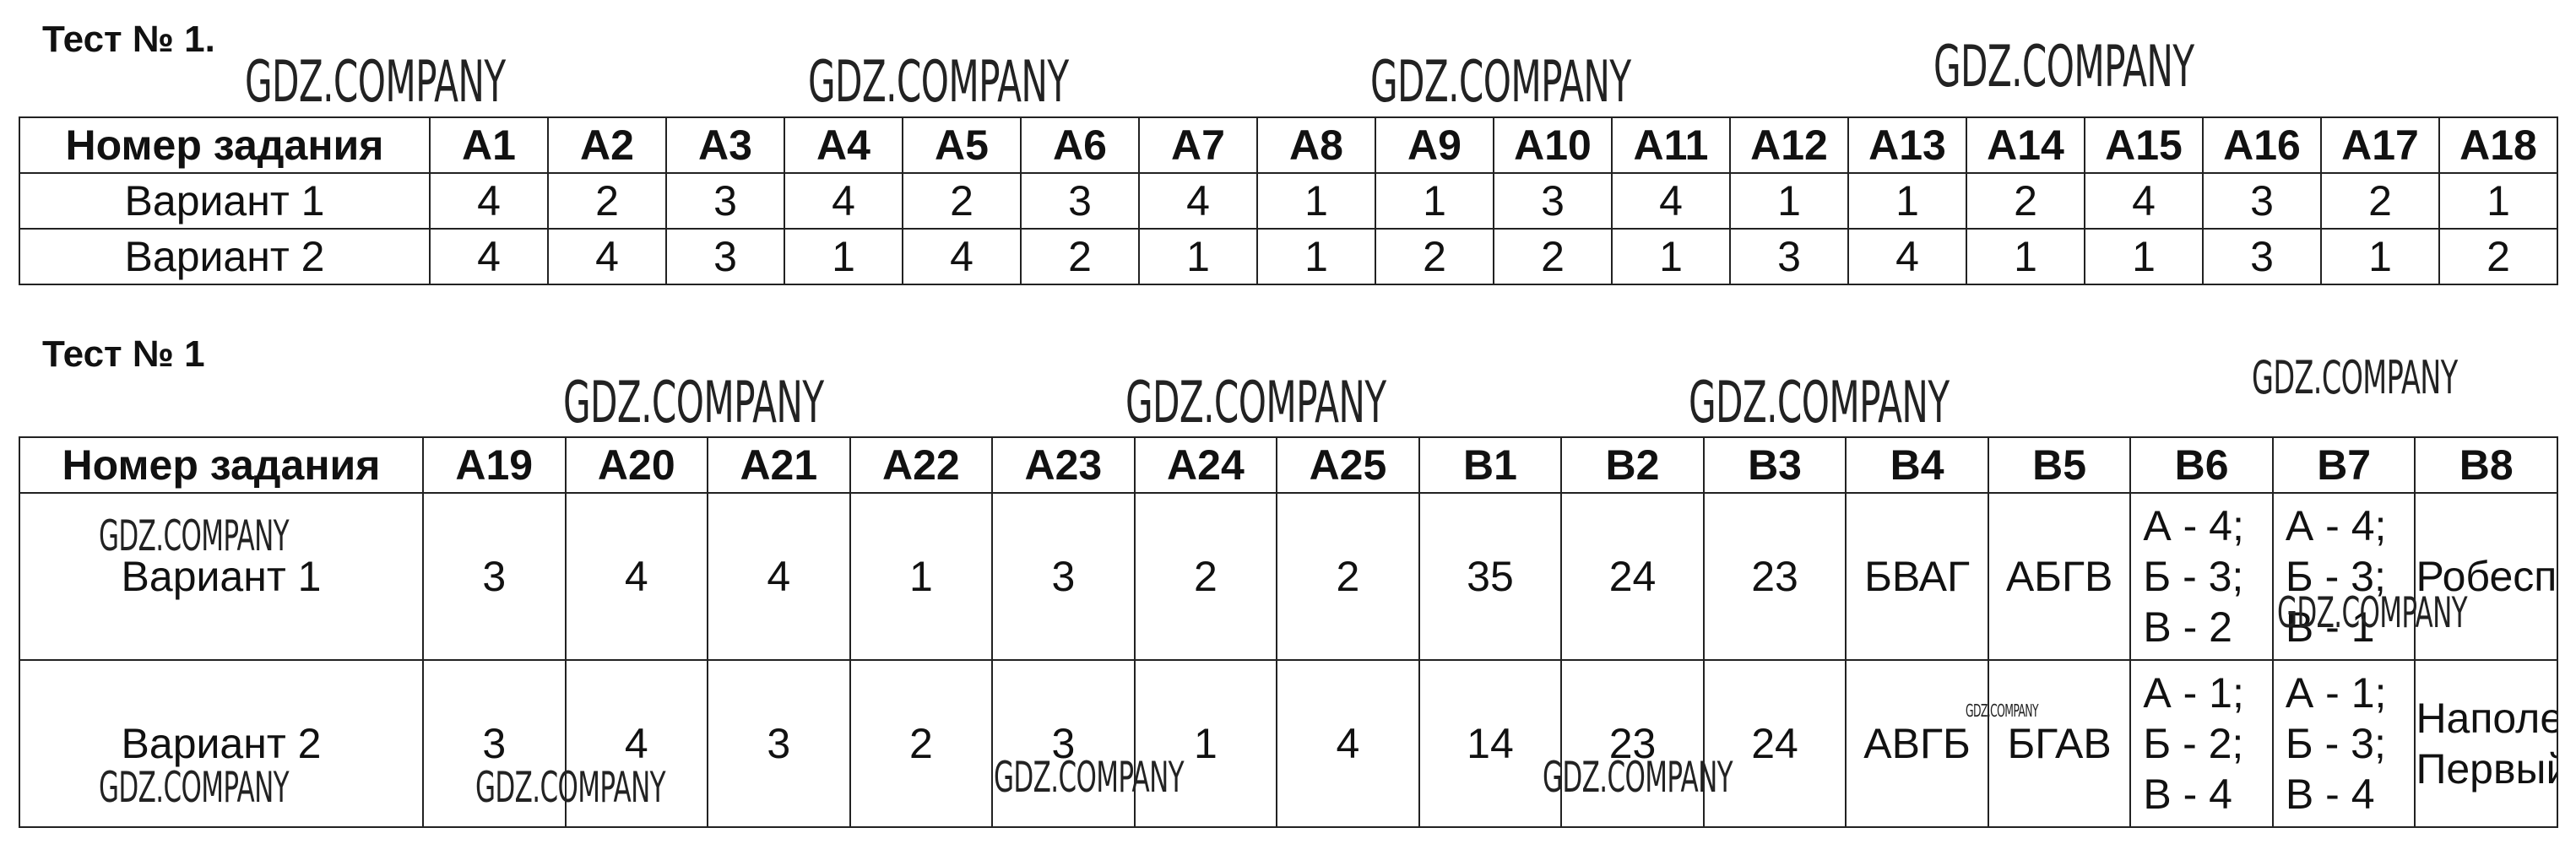  I want to click on answer-cell: А - 4; Б - 3; В - 1, so click(2343, 576).